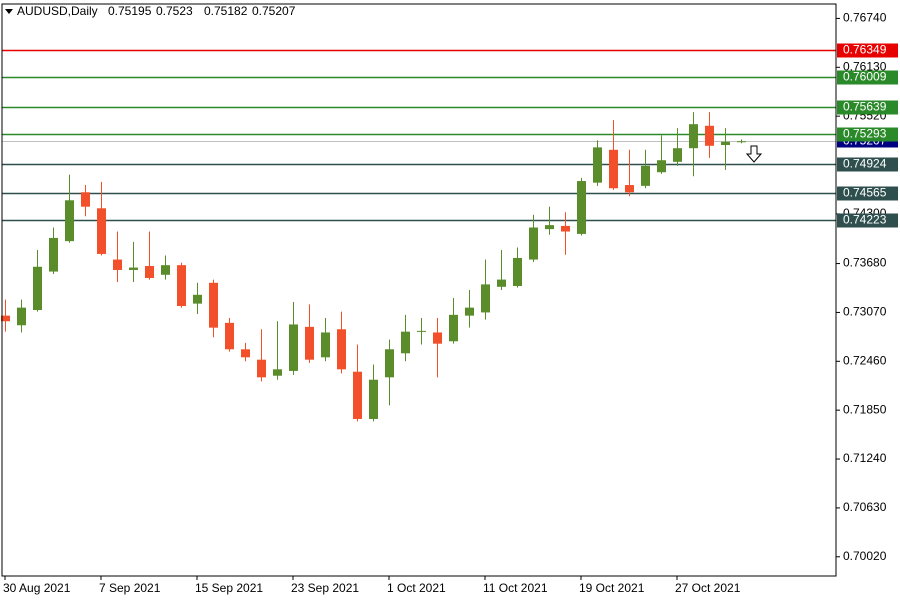 This screenshot has height=600, width=900. Describe the element at coordinates (865, 409) in the screenshot. I see `y-tick-label: 0.71850` at that location.